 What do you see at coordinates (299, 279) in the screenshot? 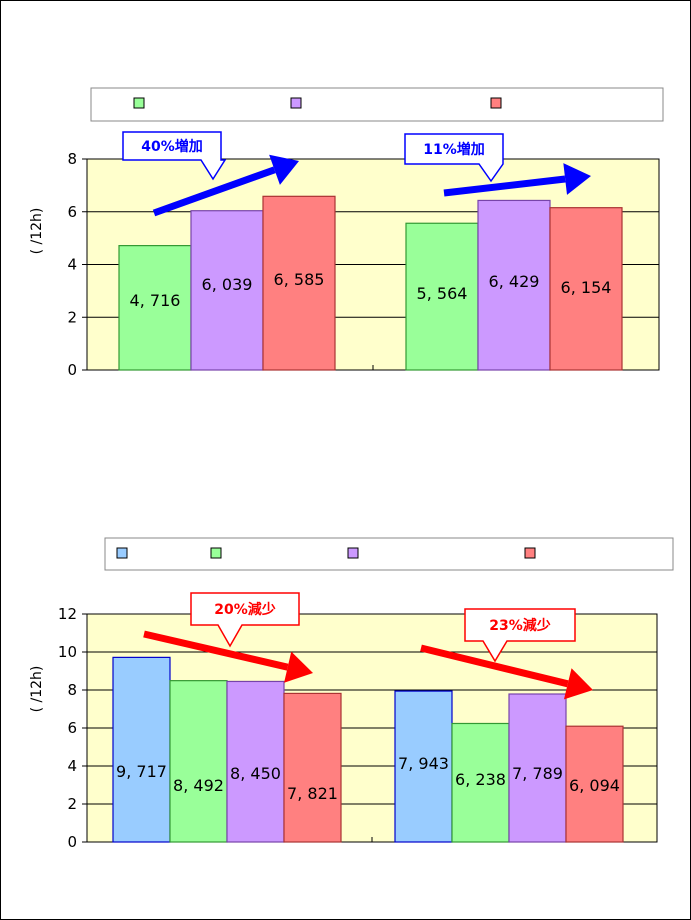
I see `data-label: 6, 585` at bounding box center [299, 279].